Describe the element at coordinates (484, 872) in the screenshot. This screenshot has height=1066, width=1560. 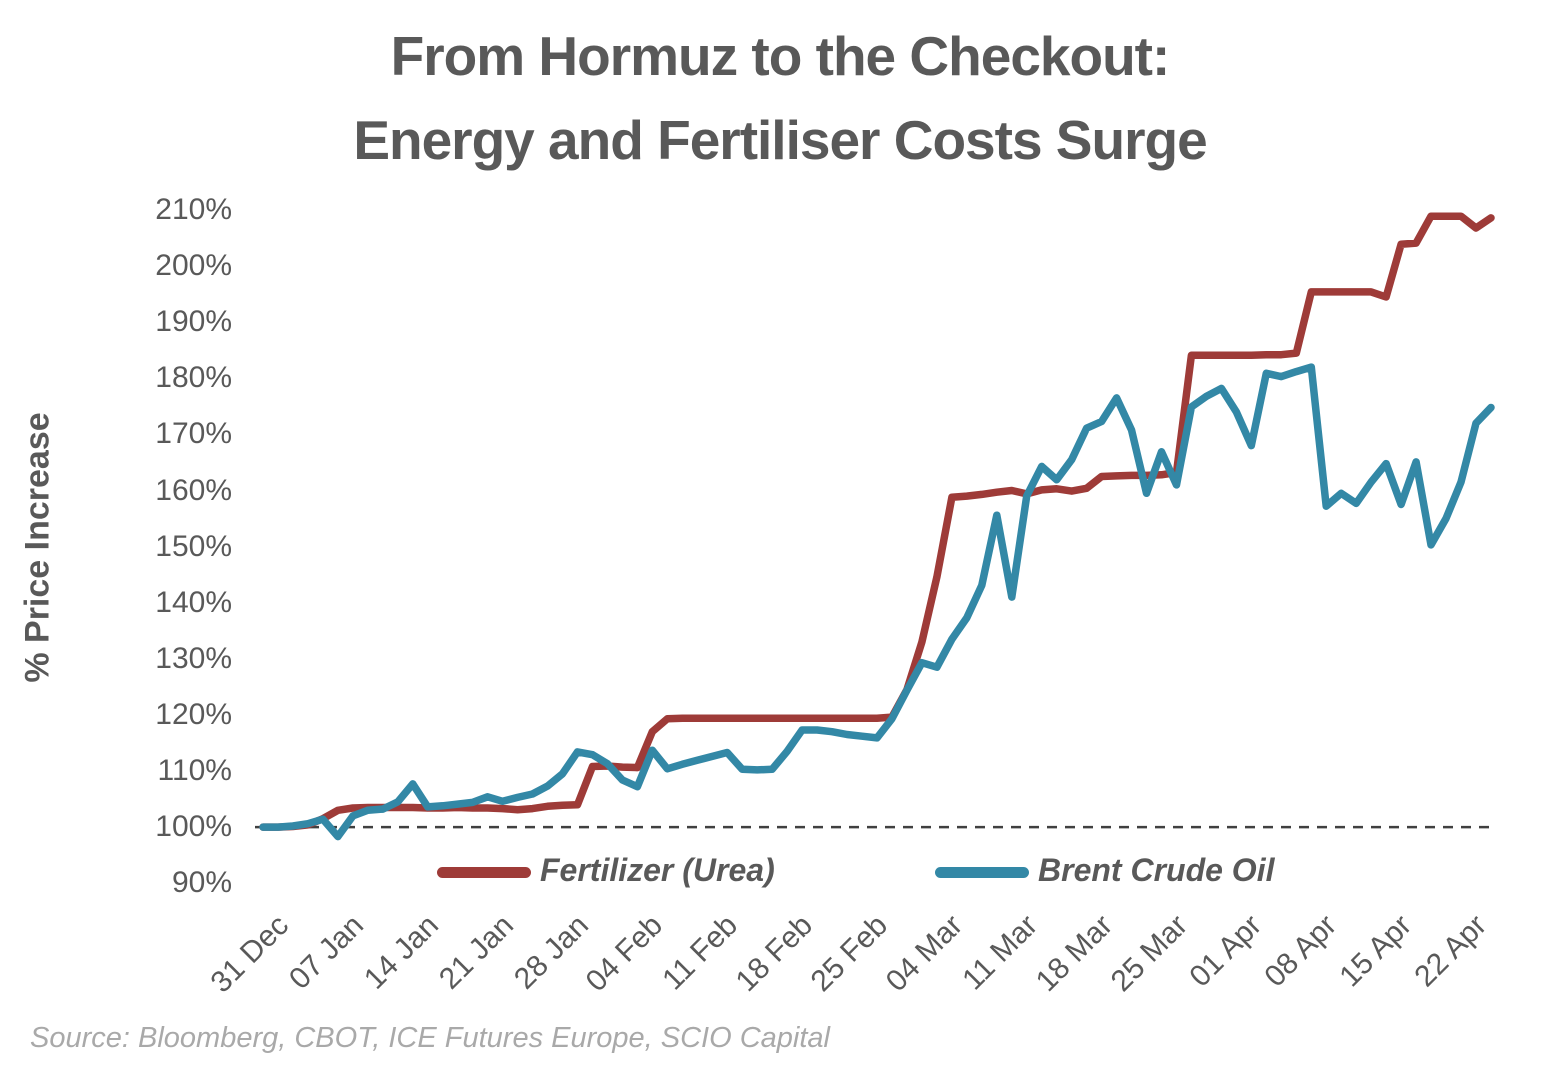
I see `fertilizer-legend-swatch` at that location.